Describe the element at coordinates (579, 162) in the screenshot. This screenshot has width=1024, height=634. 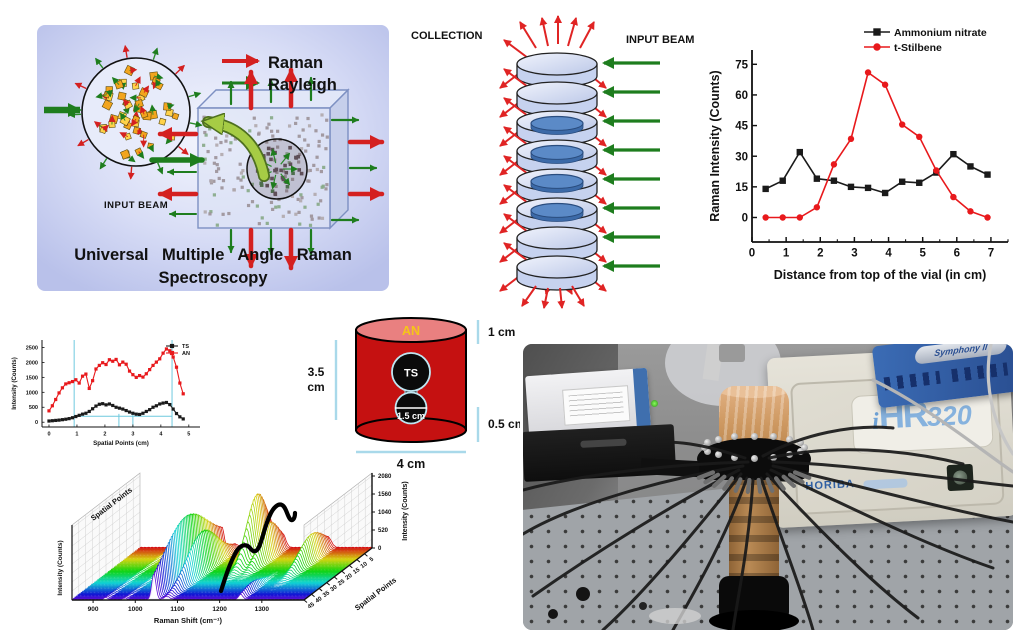
I see `disk-stack-graphic` at that location.